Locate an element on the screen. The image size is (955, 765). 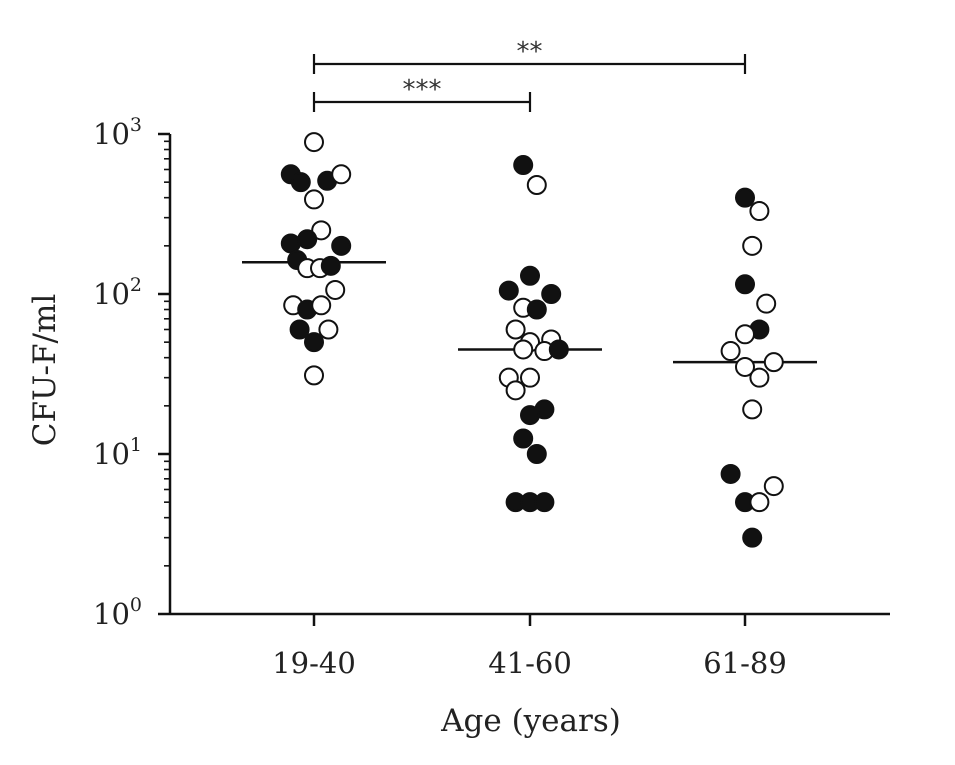
y-tick-label: 100 is located at coordinates (117, 612).